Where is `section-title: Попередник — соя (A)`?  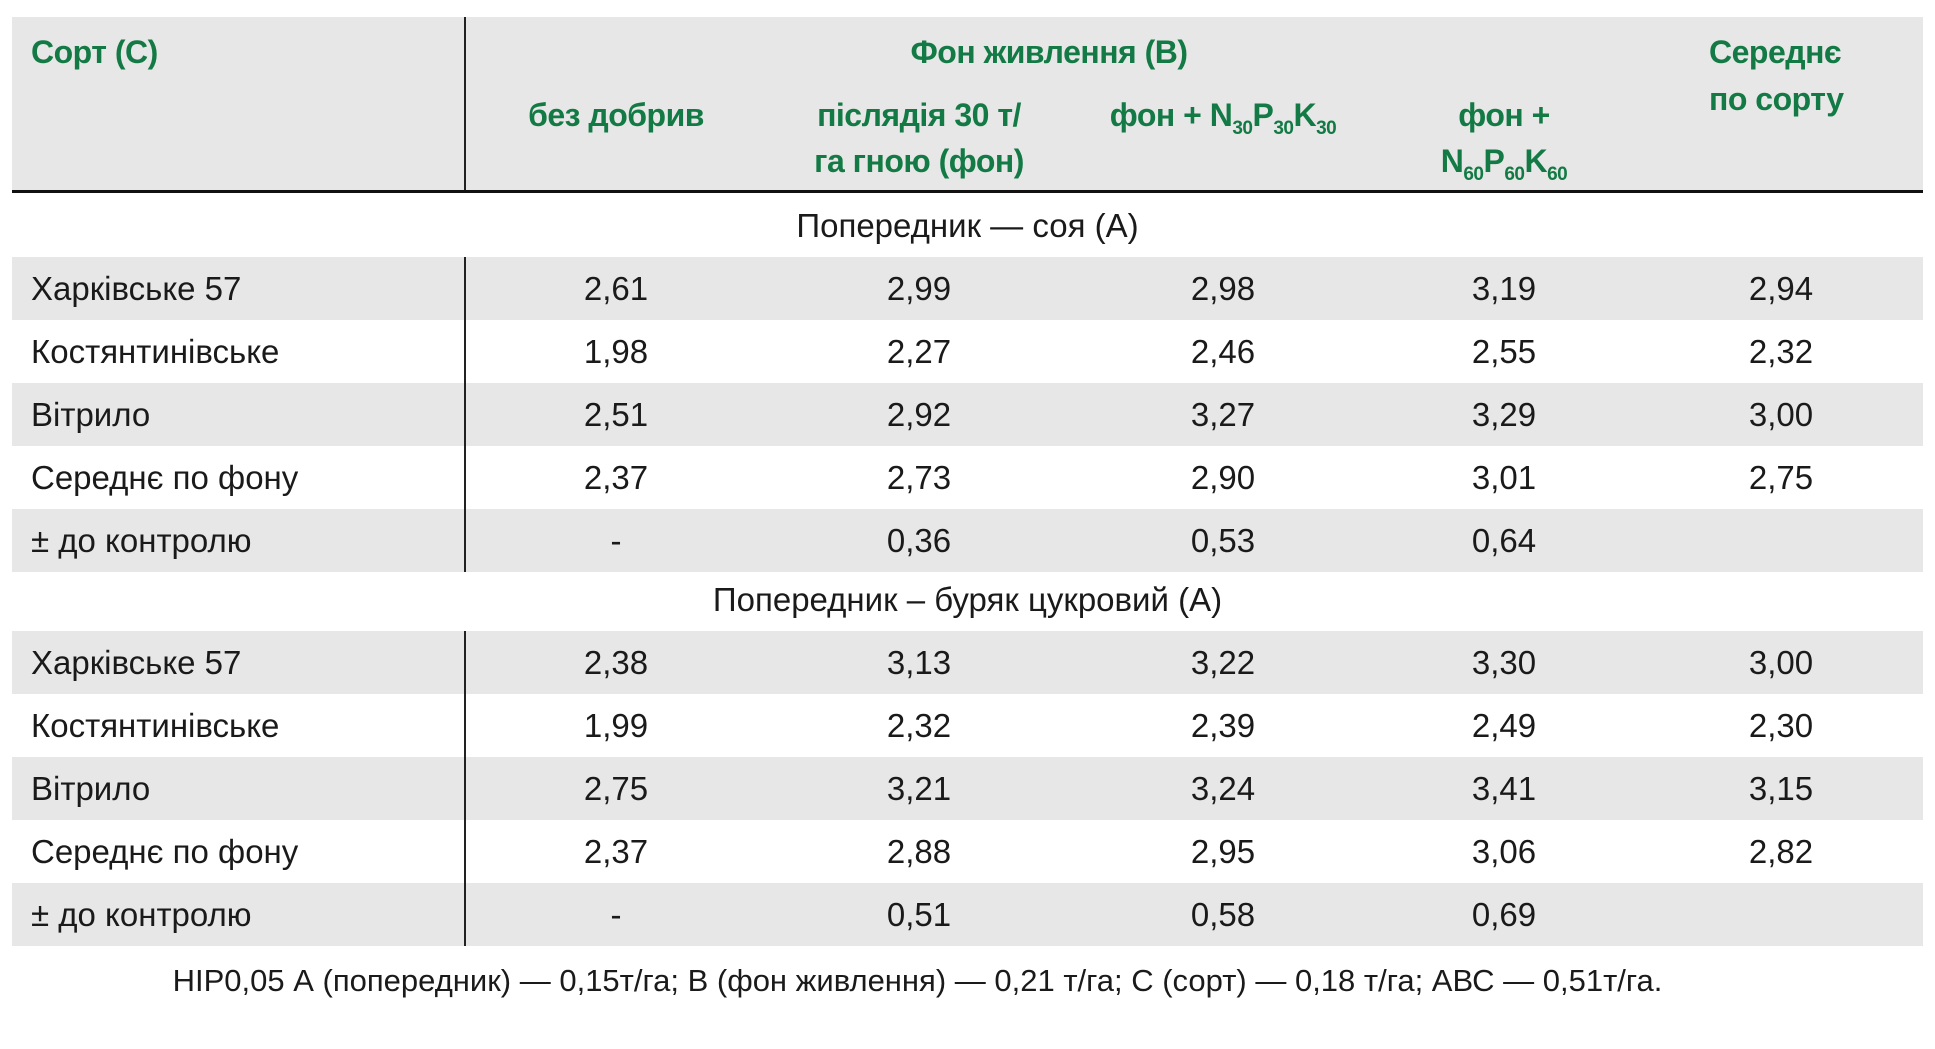
section-title: Попередник — соя (A) is located at coordinates (967, 225).